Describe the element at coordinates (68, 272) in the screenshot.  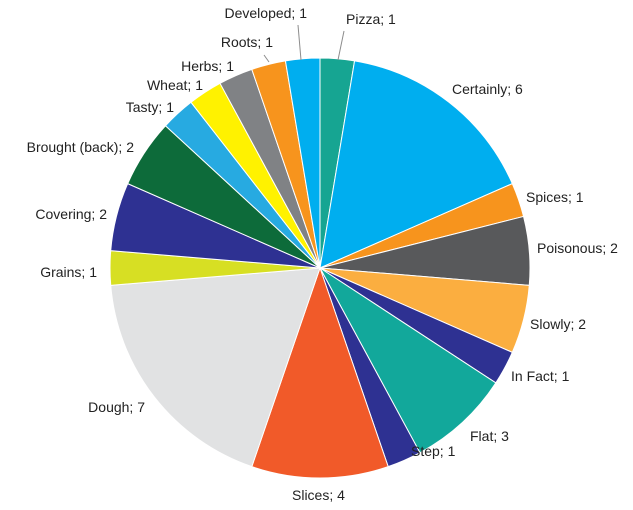
I see `slice-label: Grains; 1` at that location.